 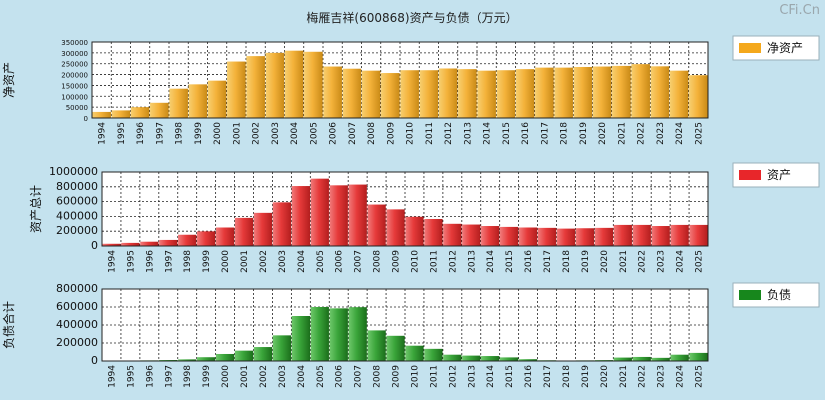 What do you see at coordinates (36, 209) in the screenshot?
I see `y-axis-title: 资产总计` at bounding box center [36, 209].